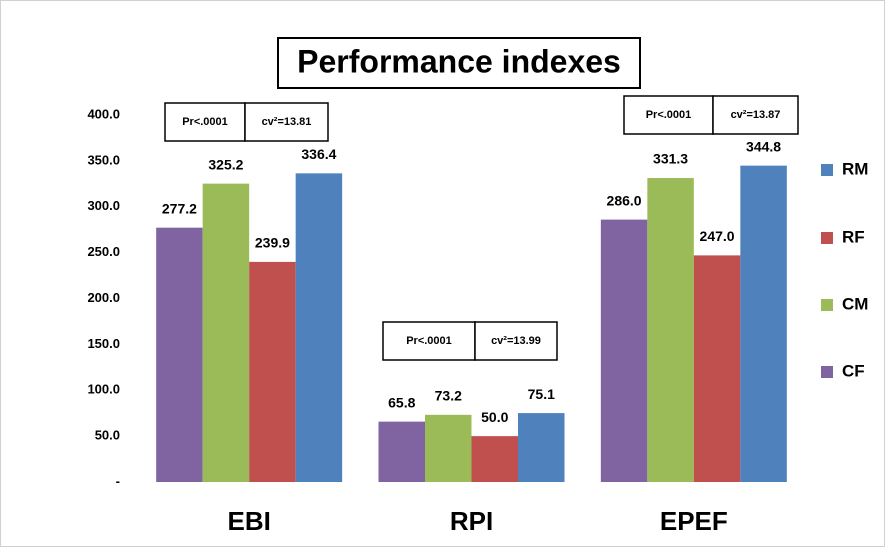 The width and height of the screenshot is (889, 549). Describe the element at coordinates (179, 208) in the screenshot. I see `value-label: 277.2` at that location.